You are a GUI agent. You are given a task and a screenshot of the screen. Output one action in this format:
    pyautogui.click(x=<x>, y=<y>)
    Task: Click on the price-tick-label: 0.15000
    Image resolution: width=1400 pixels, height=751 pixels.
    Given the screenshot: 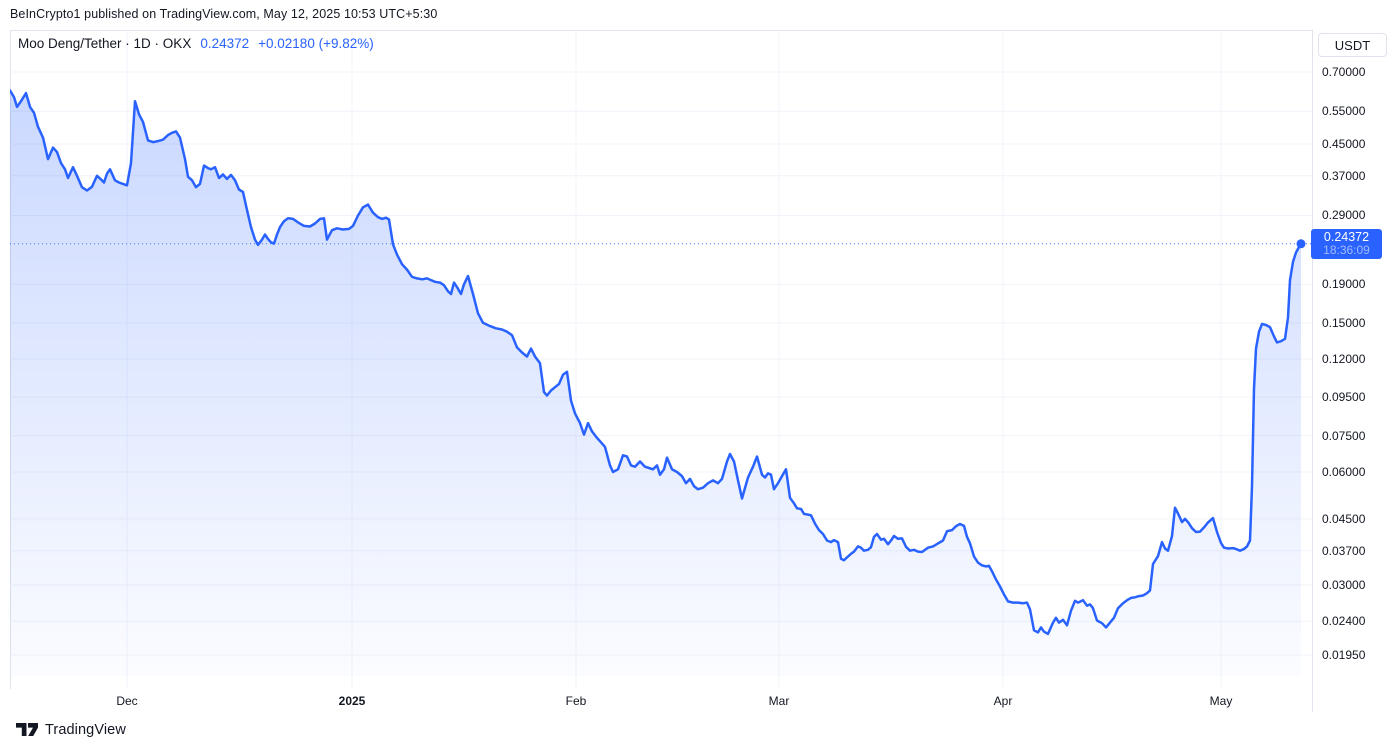 What is the action you would take?
    pyautogui.click(x=1344, y=322)
    